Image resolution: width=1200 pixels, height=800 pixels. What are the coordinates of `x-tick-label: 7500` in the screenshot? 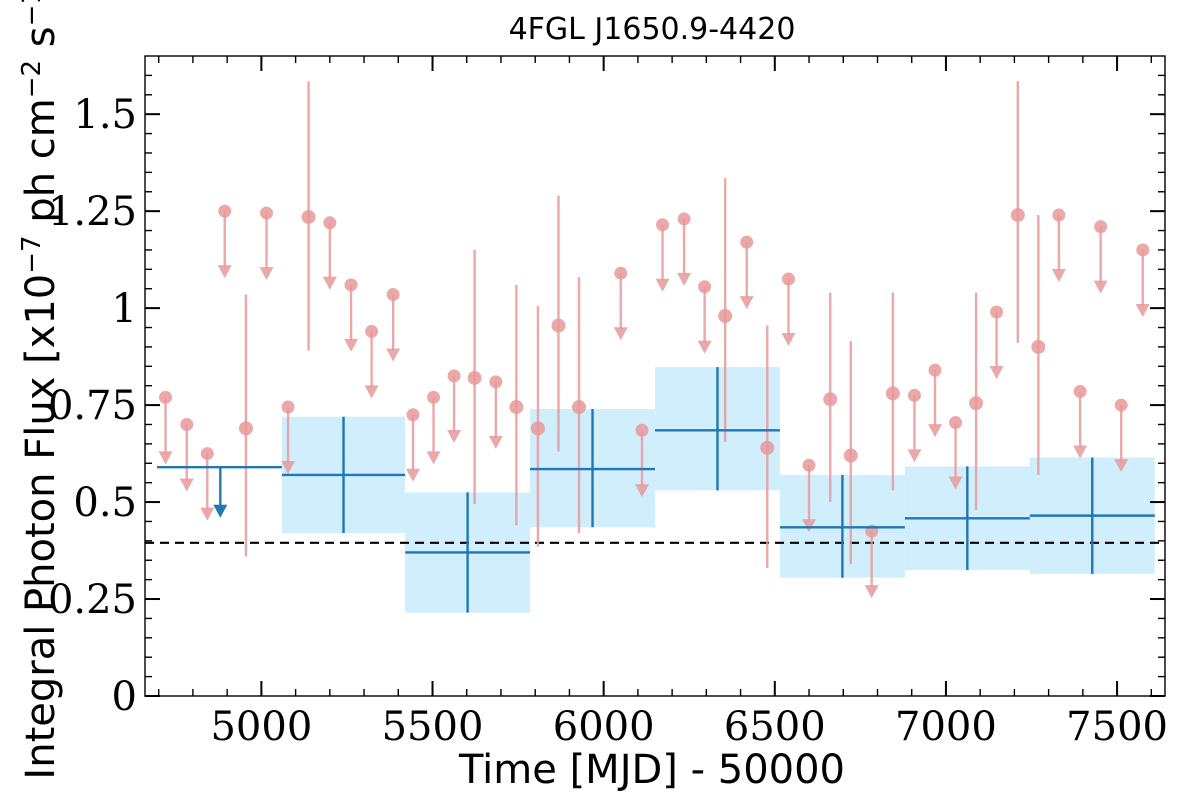 It's located at (1117, 727).